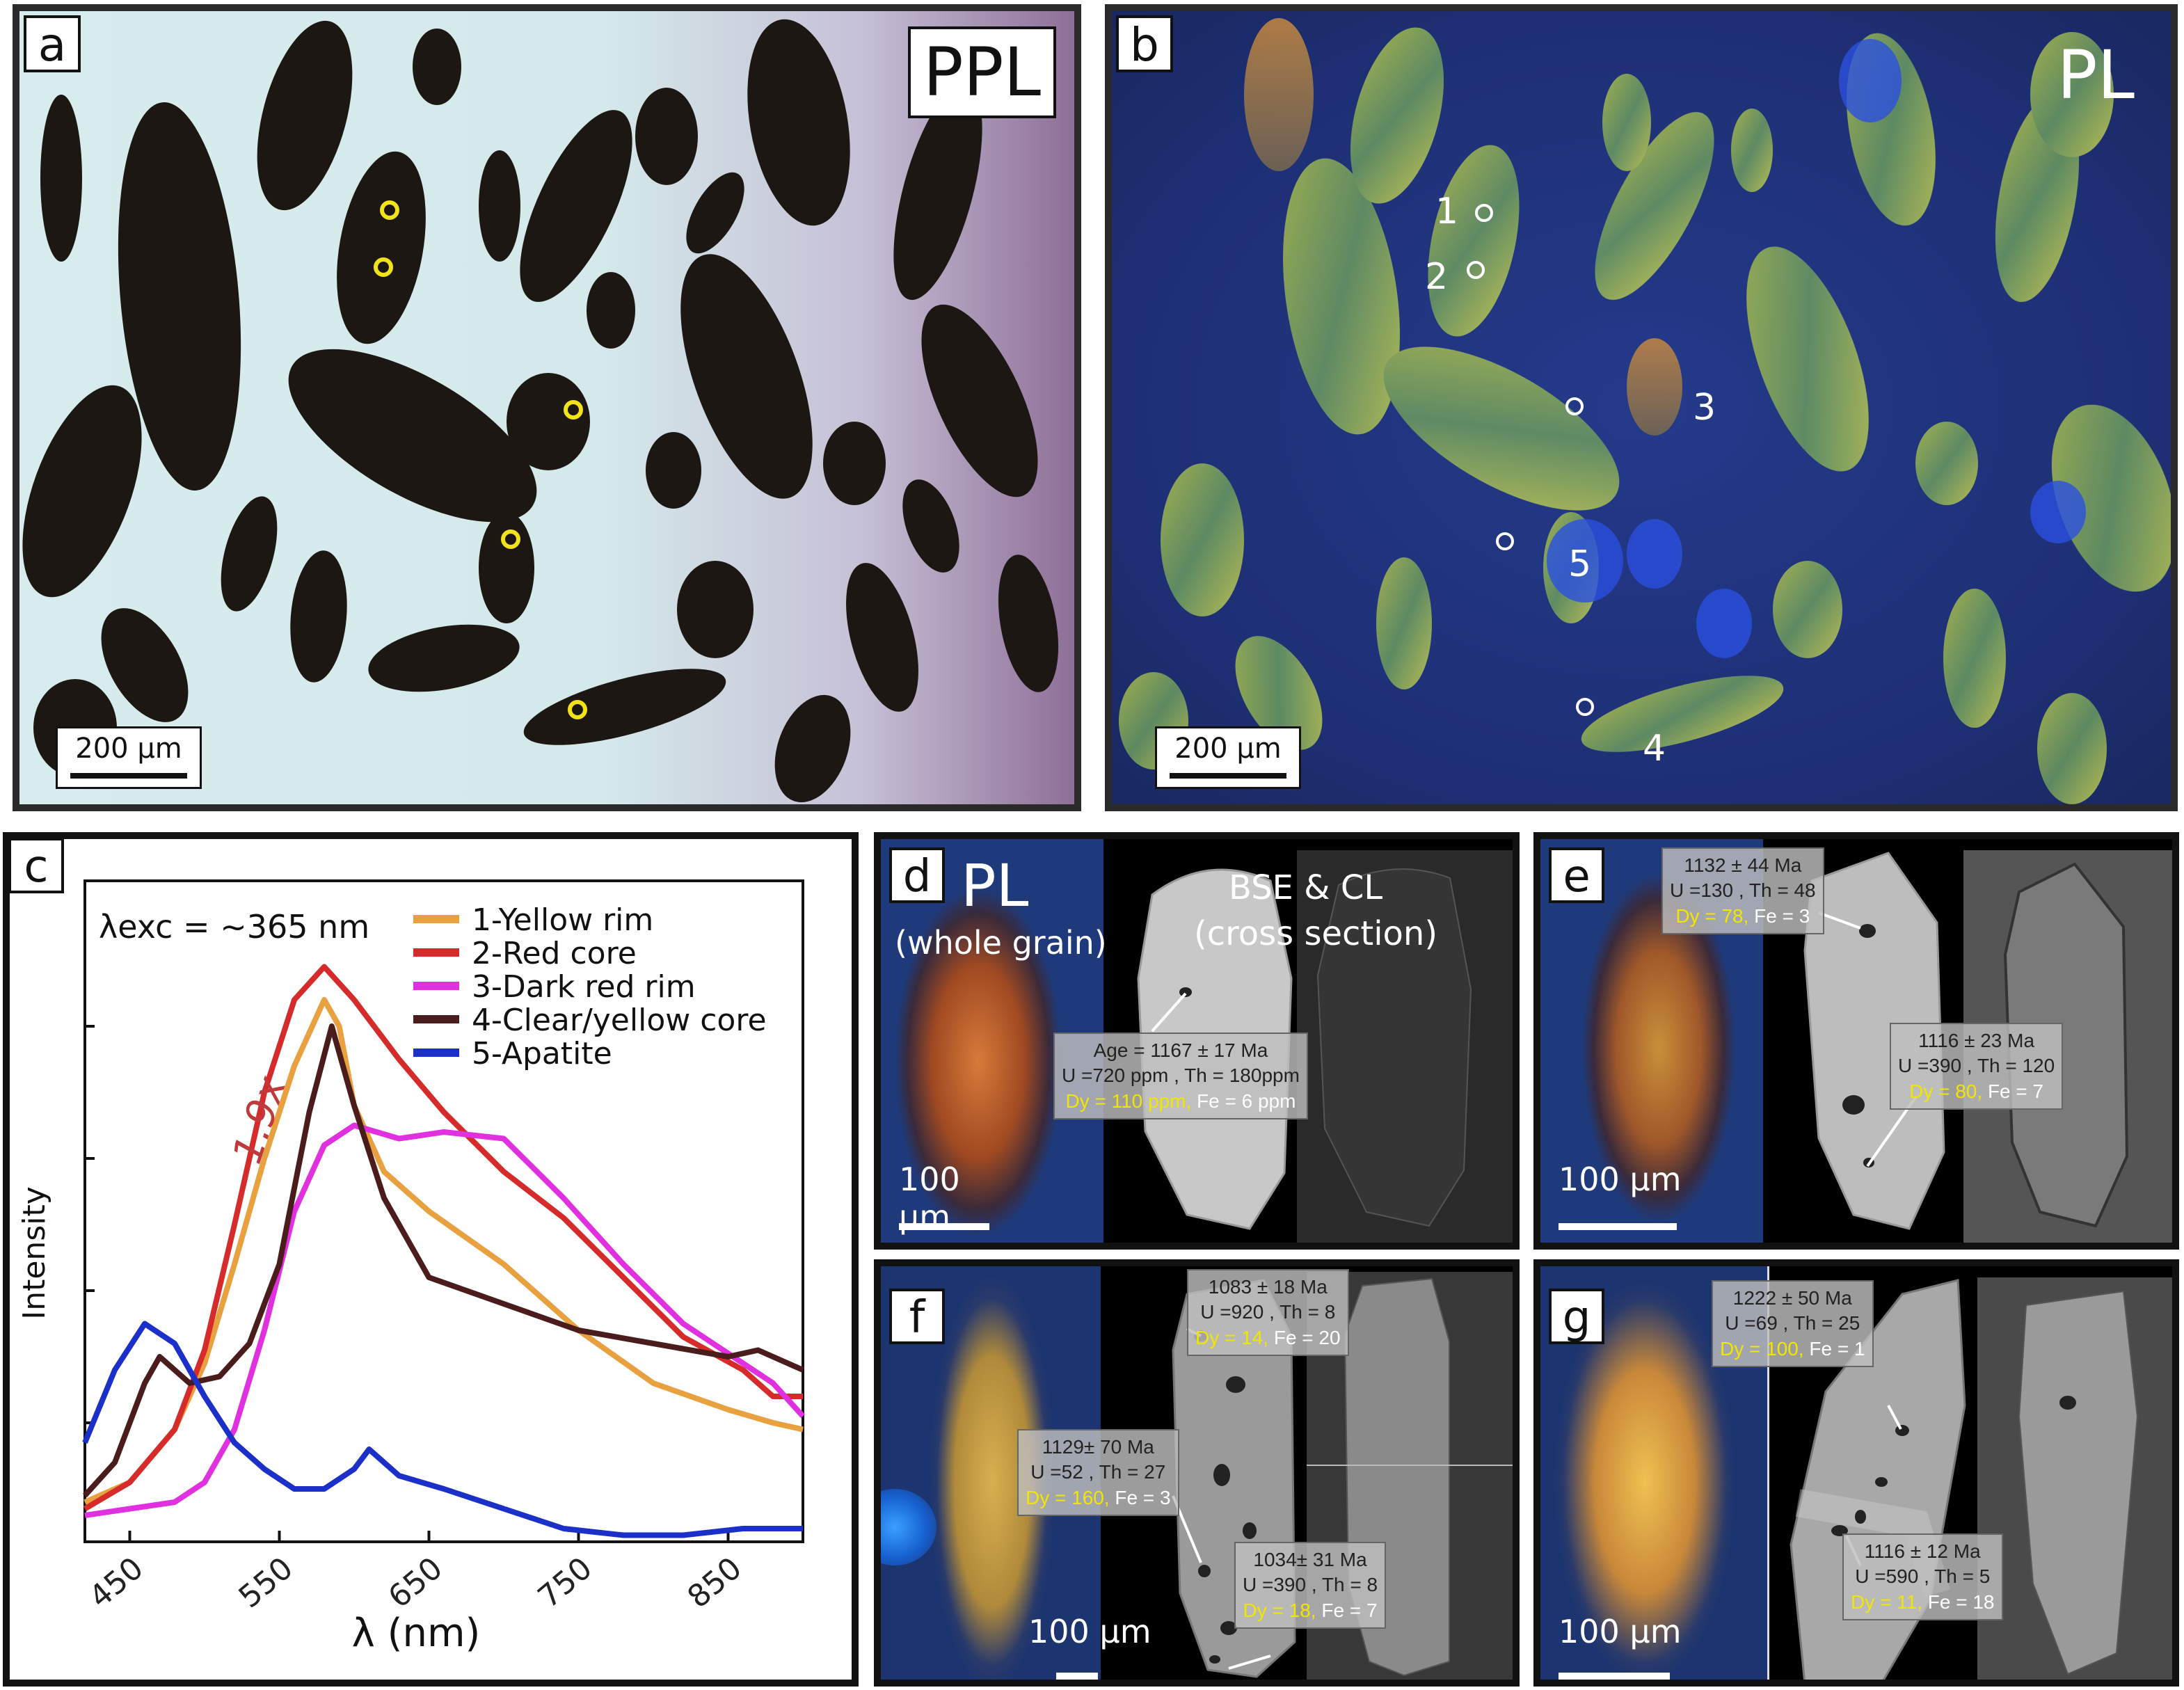  I want to click on point-label-2: 2, so click(1437, 277).